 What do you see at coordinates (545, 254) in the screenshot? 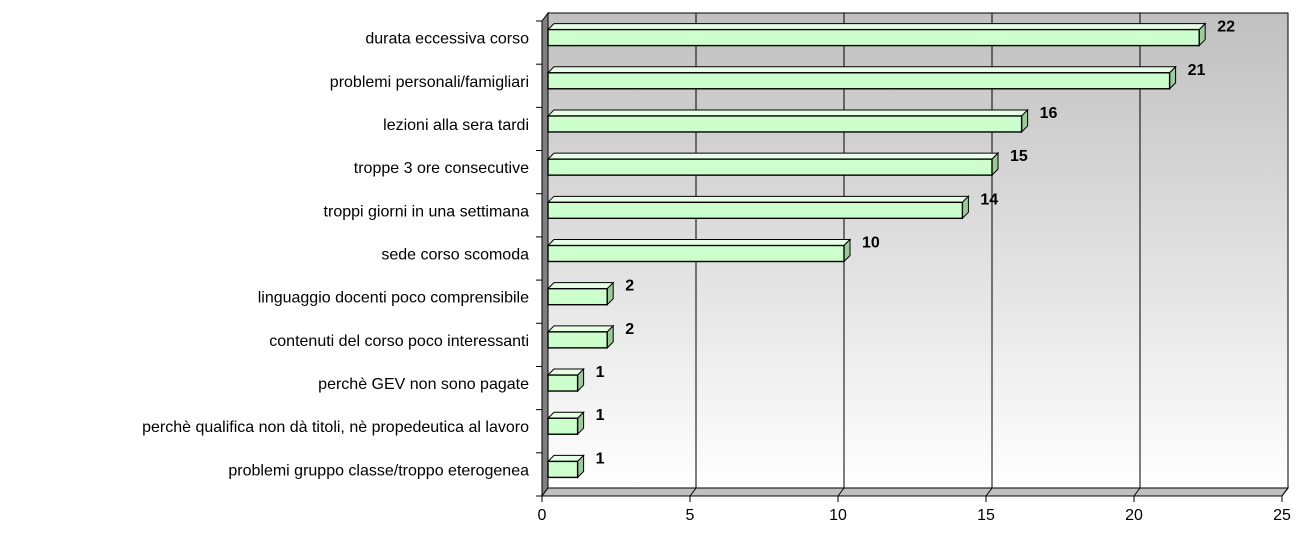
I see `plot-left-wall` at bounding box center [545, 254].